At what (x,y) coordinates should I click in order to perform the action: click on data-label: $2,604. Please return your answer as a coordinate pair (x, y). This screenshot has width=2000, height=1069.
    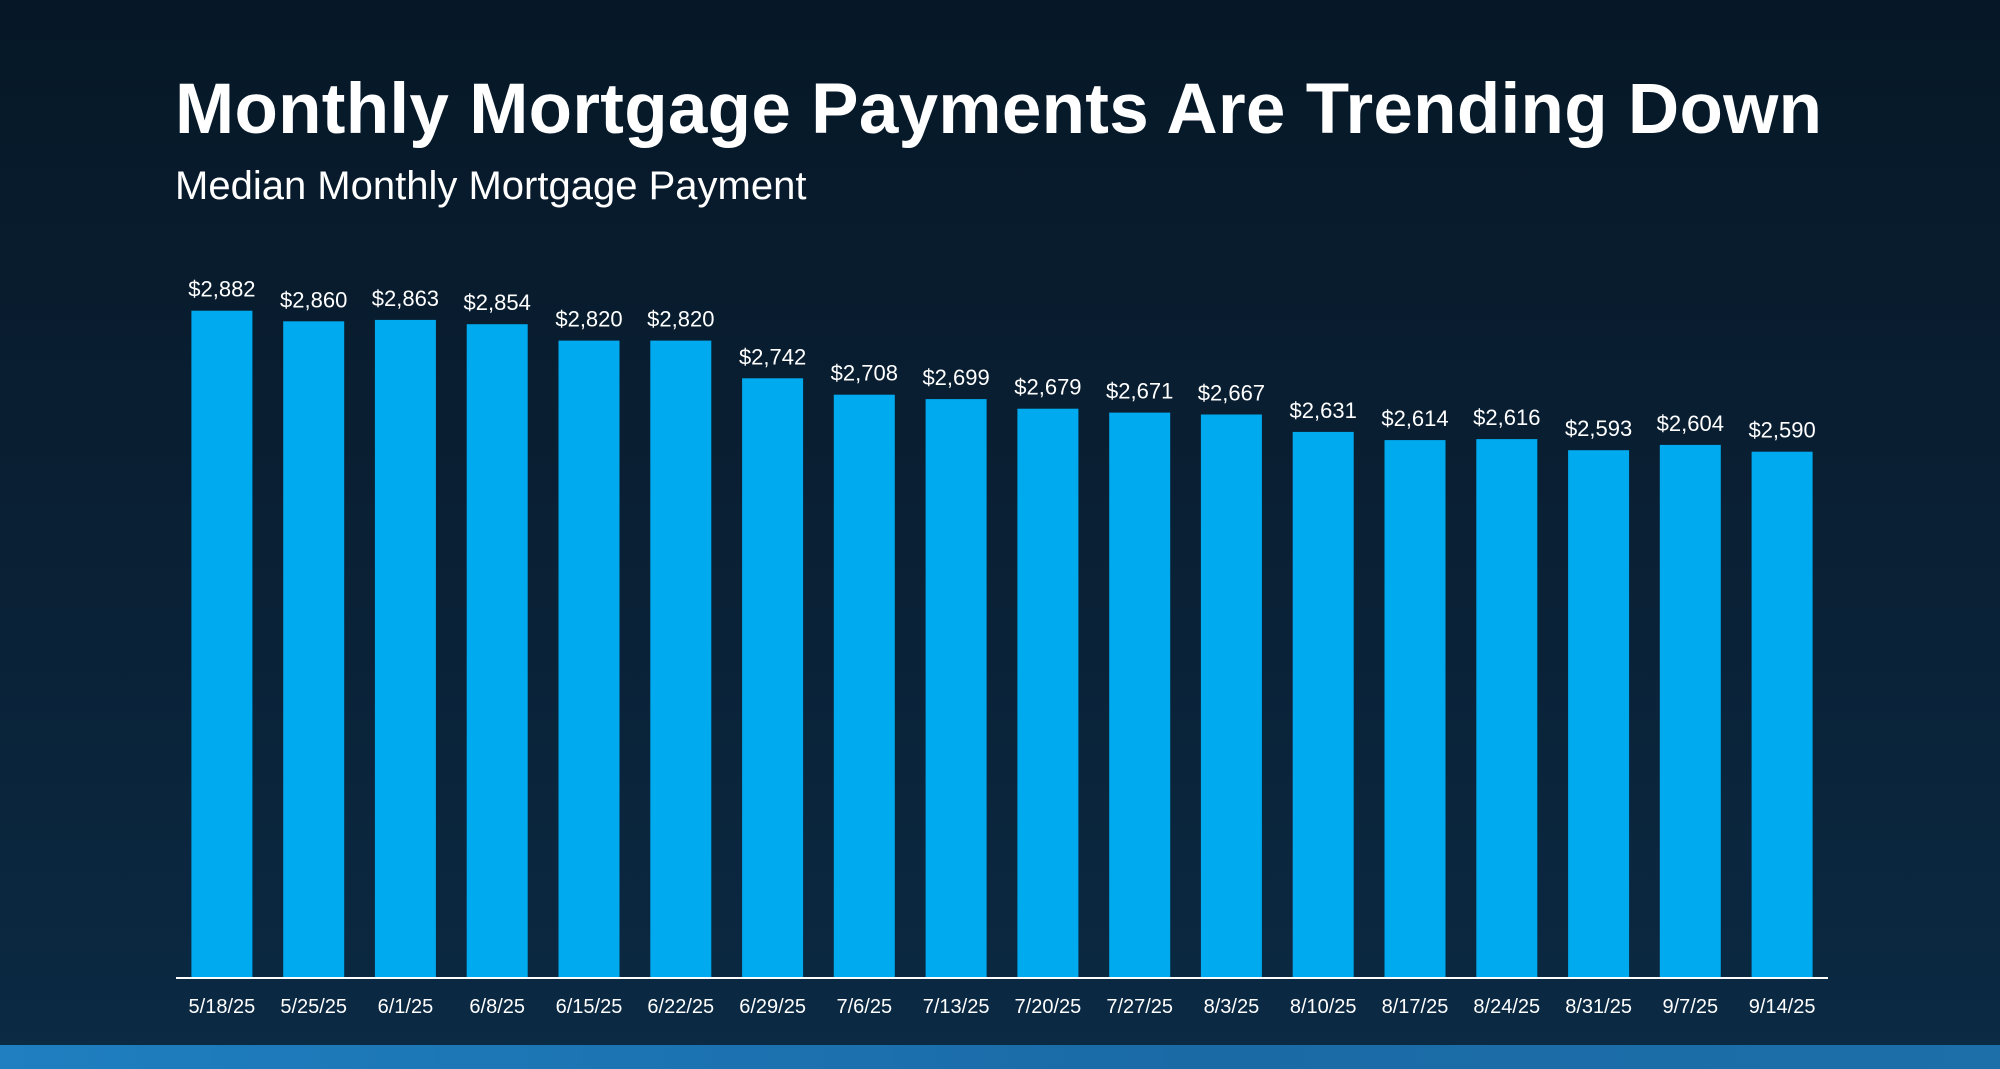
    Looking at the image, I should click on (1690, 423).